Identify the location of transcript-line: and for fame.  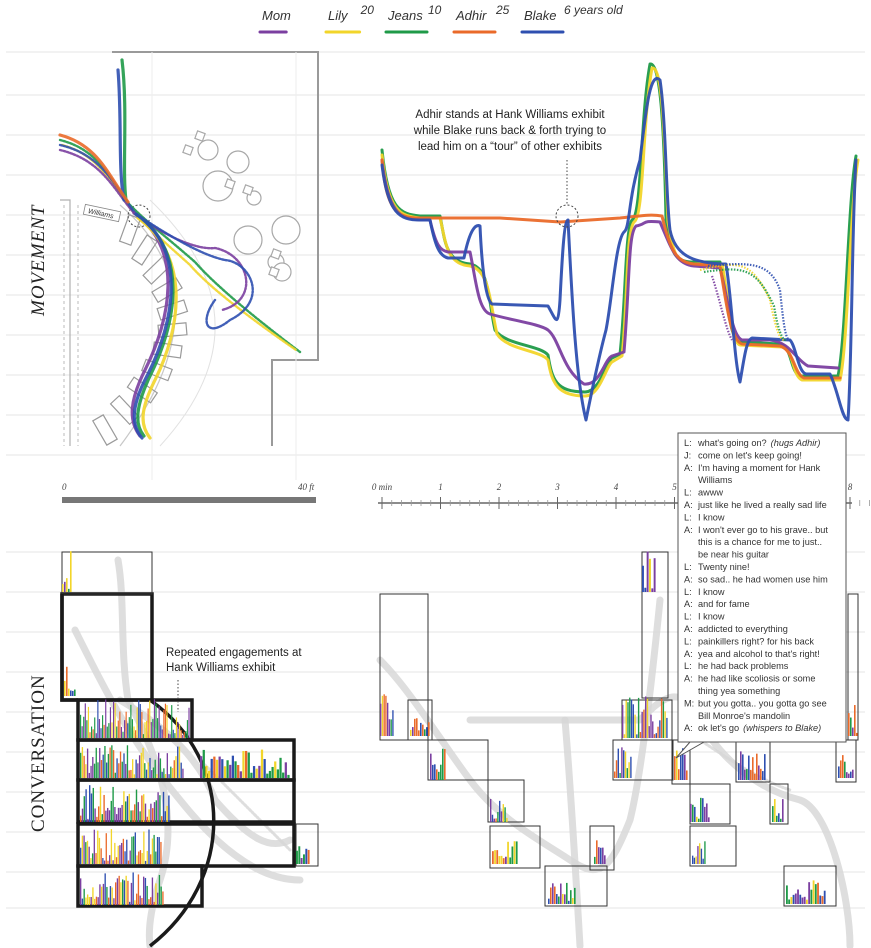
(724, 604).